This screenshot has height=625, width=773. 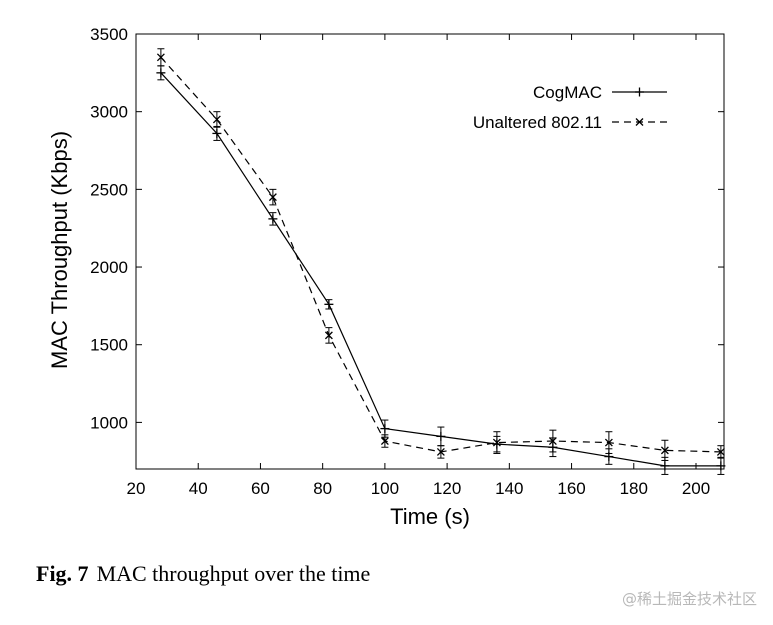 What do you see at coordinates (233, 573) in the screenshot?
I see `figure-caption-text: MAC throughput over the time` at bounding box center [233, 573].